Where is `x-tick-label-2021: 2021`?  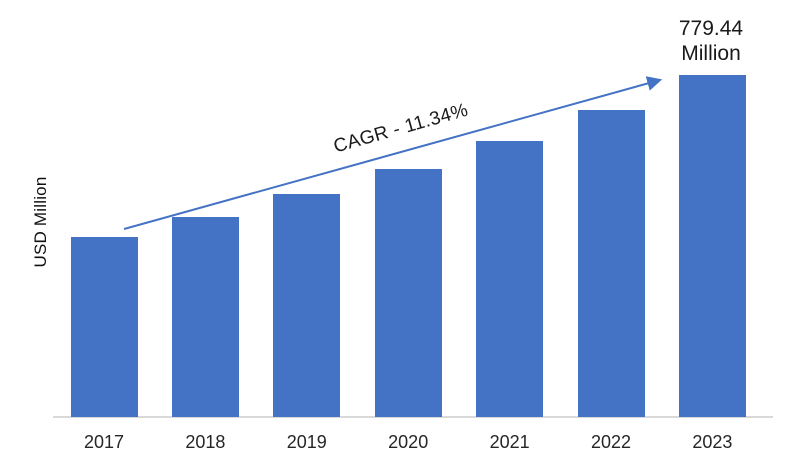
x-tick-label-2021: 2021 is located at coordinates (509, 442).